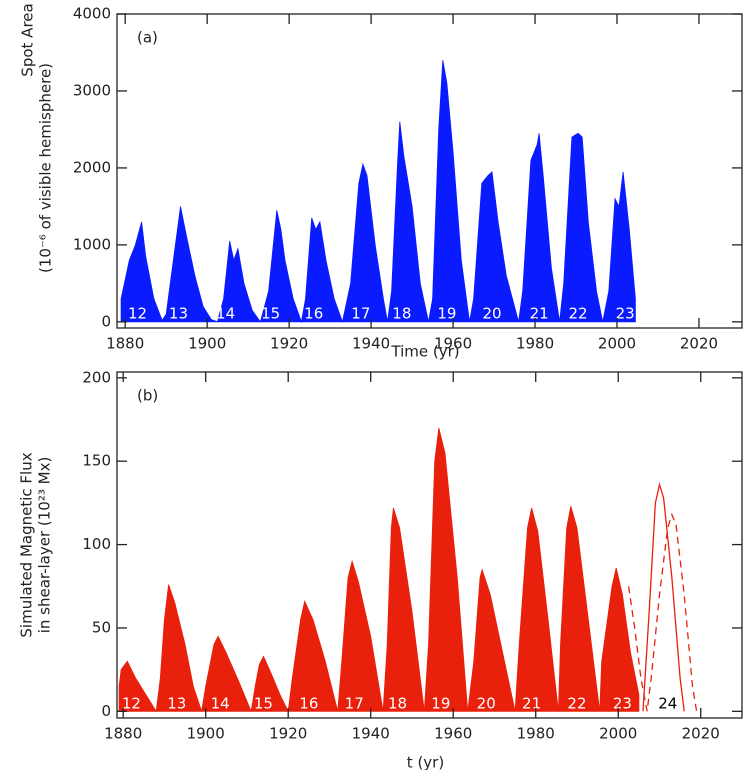 The image size is (743, 770). What do you see at coordinates (46, 168) in the screenshot?
I see `y-axis-label: (10⁻⁶ of visible hemisphere)` at bounding box center [46, 168].